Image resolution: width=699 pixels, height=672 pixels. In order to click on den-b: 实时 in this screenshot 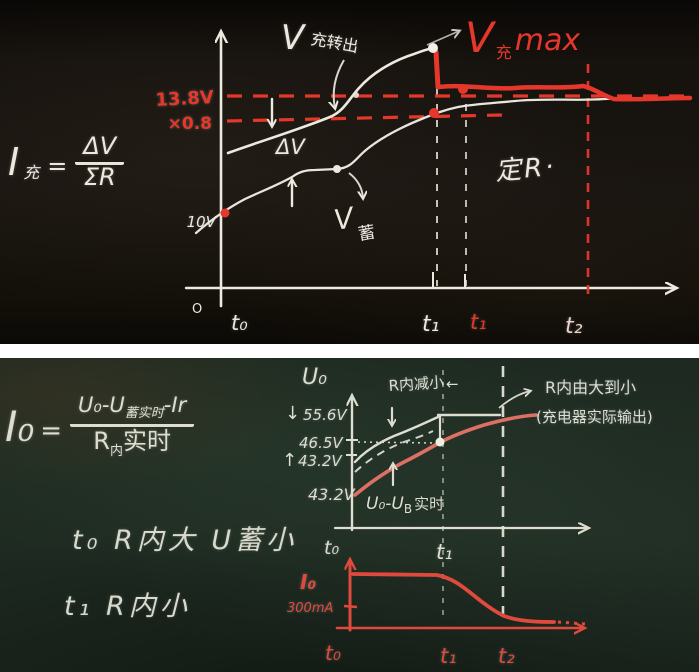, I will do `click(146, 440)`.